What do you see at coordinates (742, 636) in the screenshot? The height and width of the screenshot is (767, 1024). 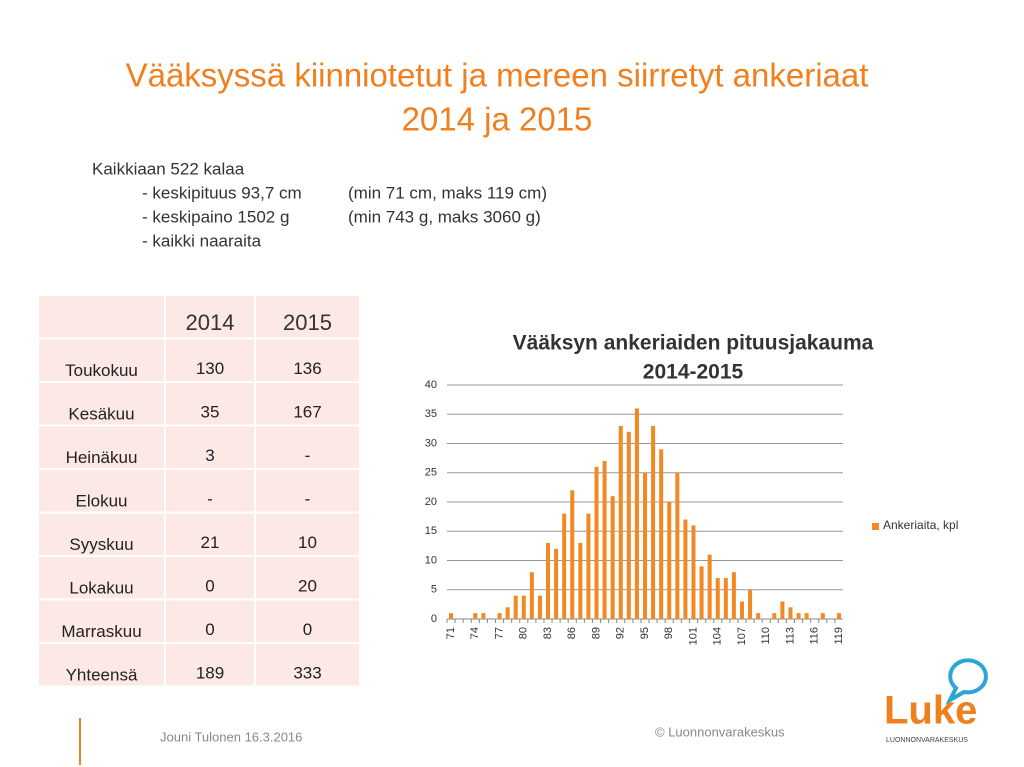 I see `x-tick-label: 107` at bounding box center [742, 636].